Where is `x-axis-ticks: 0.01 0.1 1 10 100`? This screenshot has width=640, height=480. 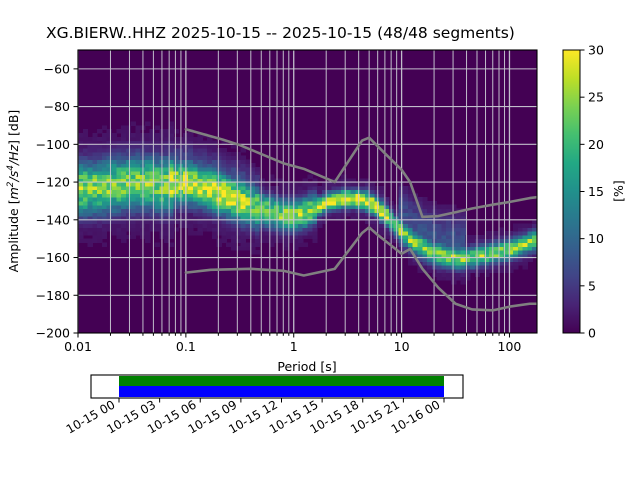
x-axis-ticks: 0.01 0.1 1 10 100 is located at coordinates (292, 343).